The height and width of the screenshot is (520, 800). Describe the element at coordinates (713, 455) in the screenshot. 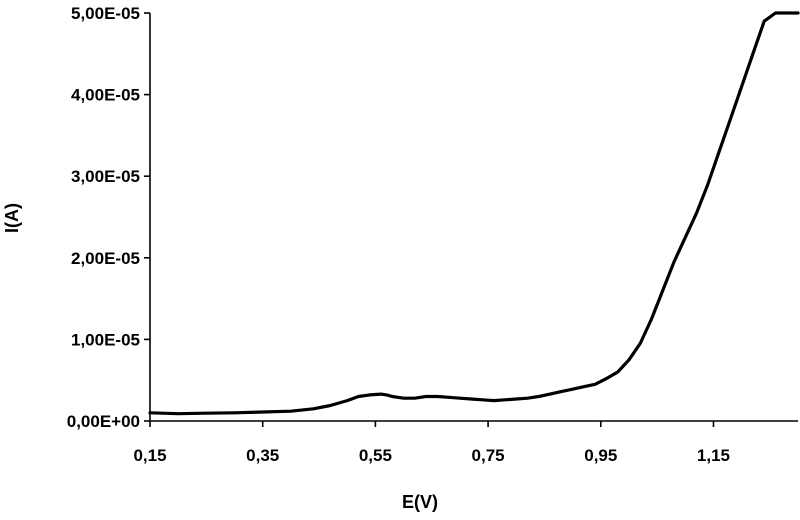

I see `x-tick-label: 1,15` at that location.